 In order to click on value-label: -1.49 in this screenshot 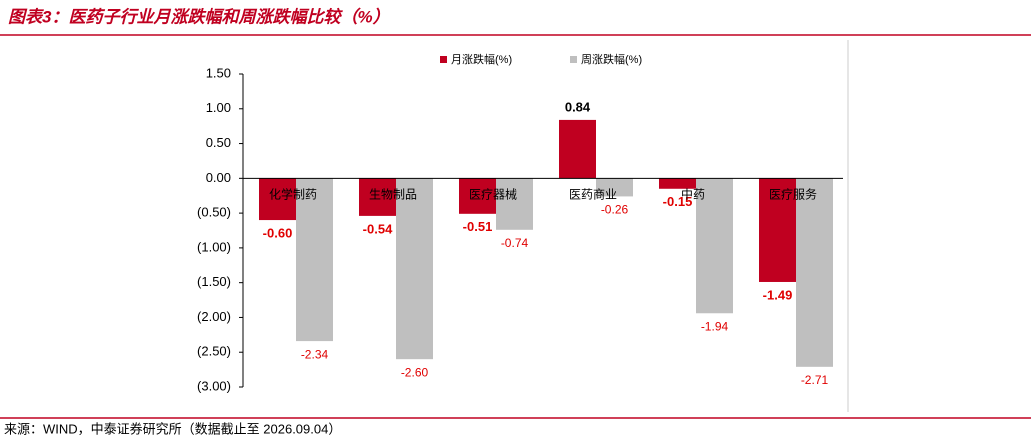, I will do `click(778, 294)`.